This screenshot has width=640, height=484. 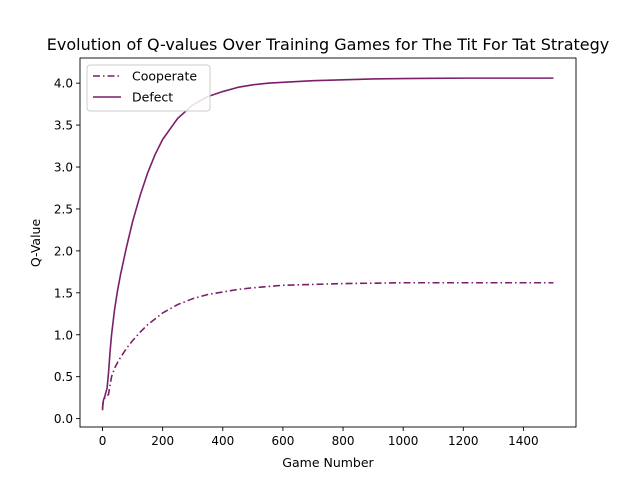 I want to click on y-tick-label: 1.0, so click(x=63, y=335).